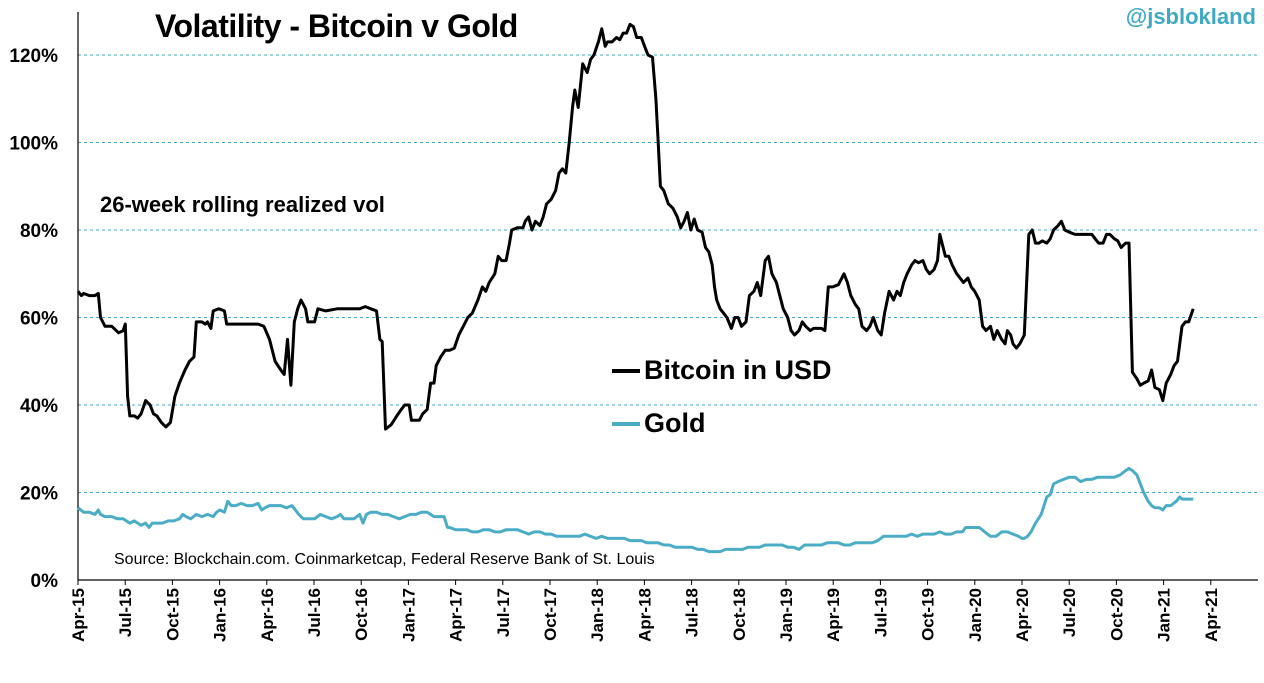 The height and width of the screenshot is (683, 1264). Describe the element at coordinates (1164, 615) in the screenshot. I see `x-tick-label: Jan-21` at that location.